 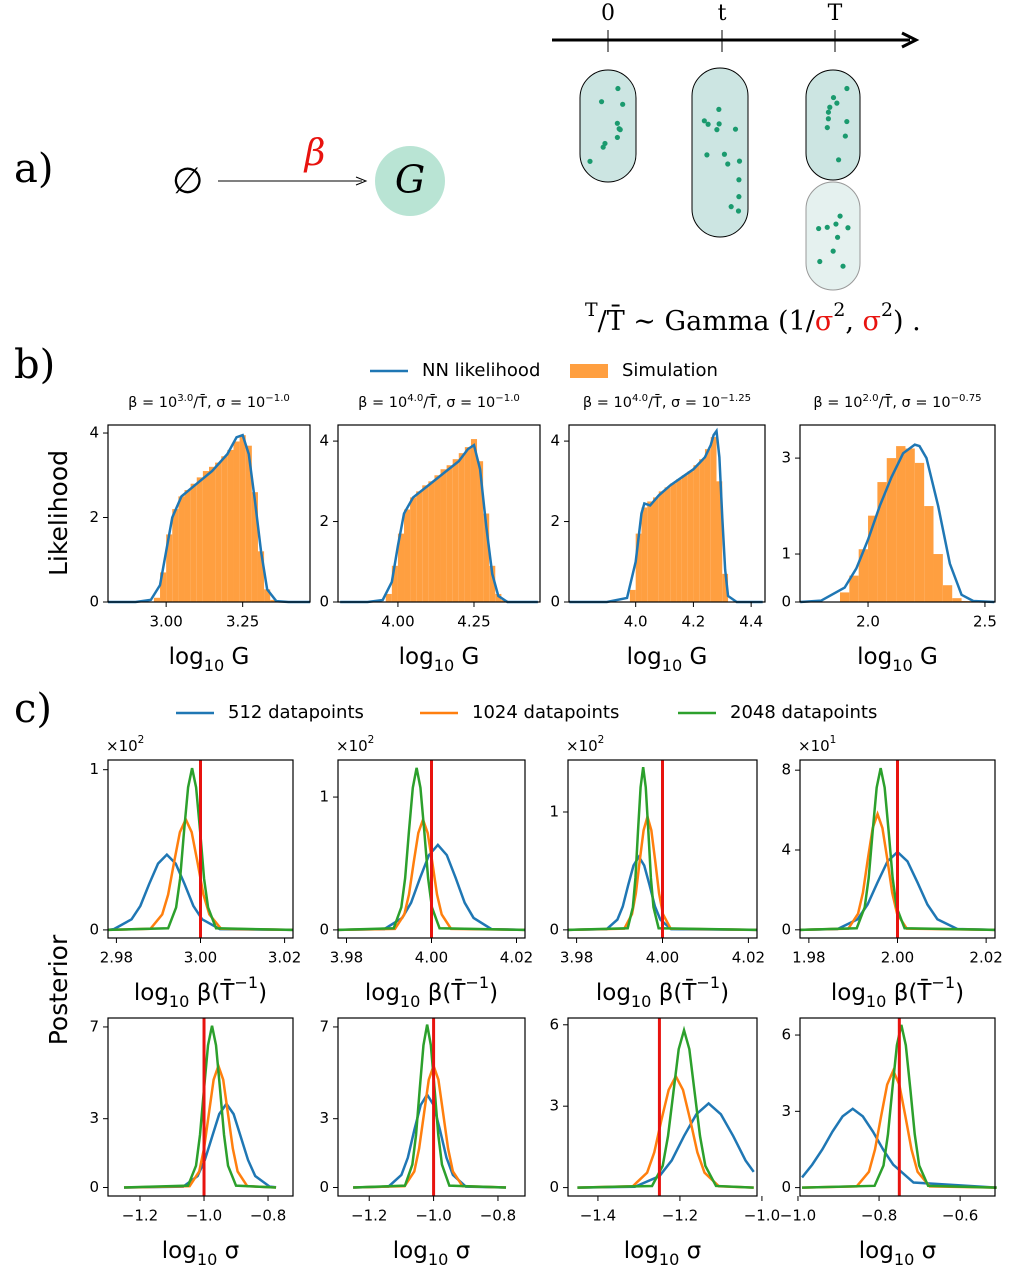 What do you see at coordinates (915, 402) in the screenshot?
I see `text-part: /T̄, σ = 10` at bounding box center [915, 402].